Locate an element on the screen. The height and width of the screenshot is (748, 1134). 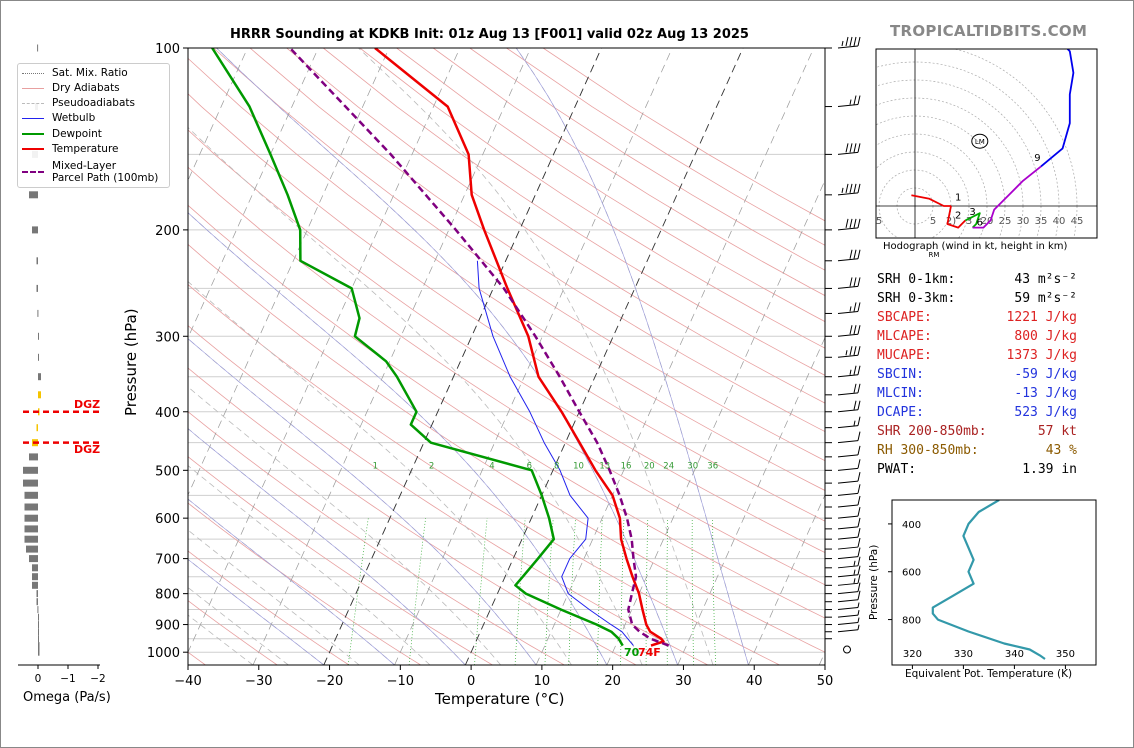
dry-adiabat is located at coordinates (304, 583).